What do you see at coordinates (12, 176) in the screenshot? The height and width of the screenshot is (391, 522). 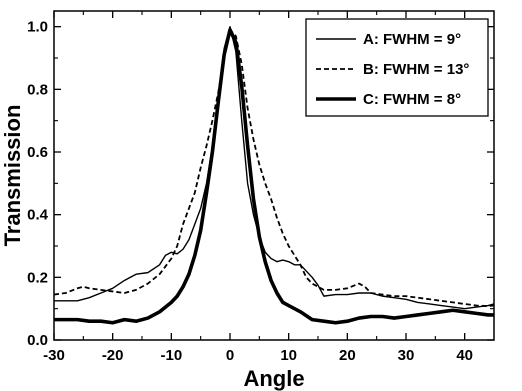 I see `y-axis-title: Transmission` at bounding box center [12, 176].